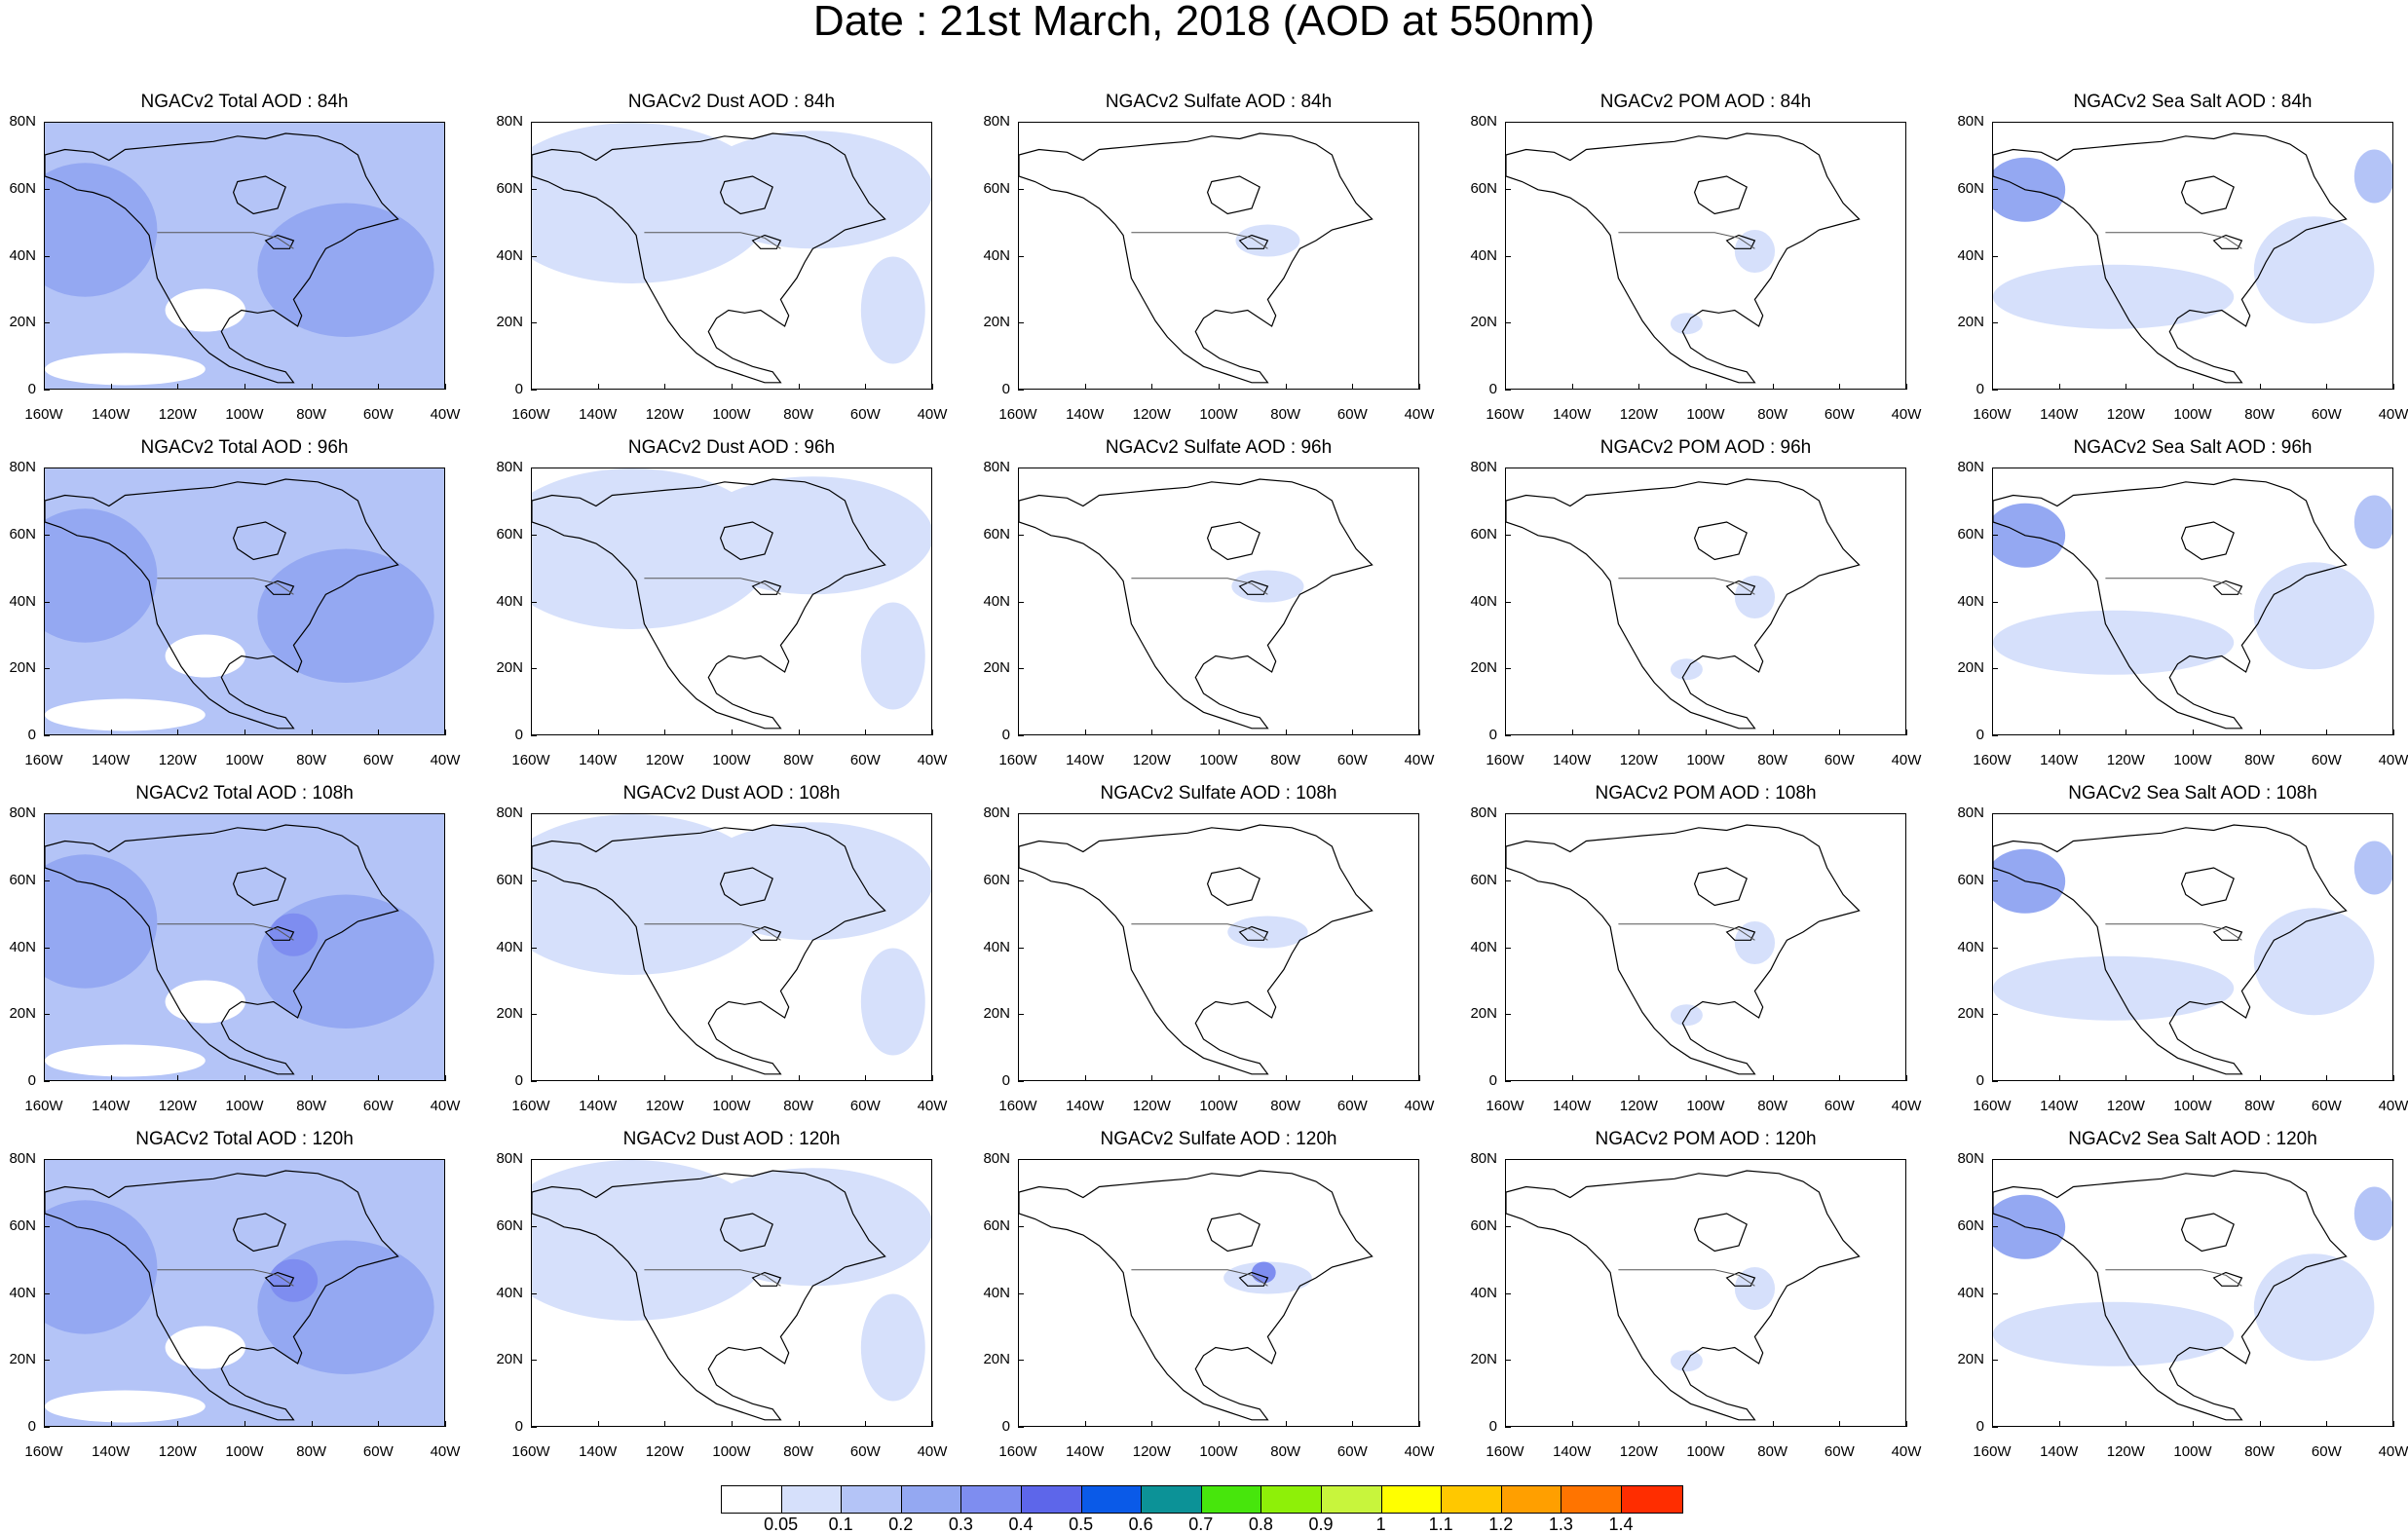 The image size is (2408, 1534). I want to click on lon-tick-label: 140W, so click(111, 760).